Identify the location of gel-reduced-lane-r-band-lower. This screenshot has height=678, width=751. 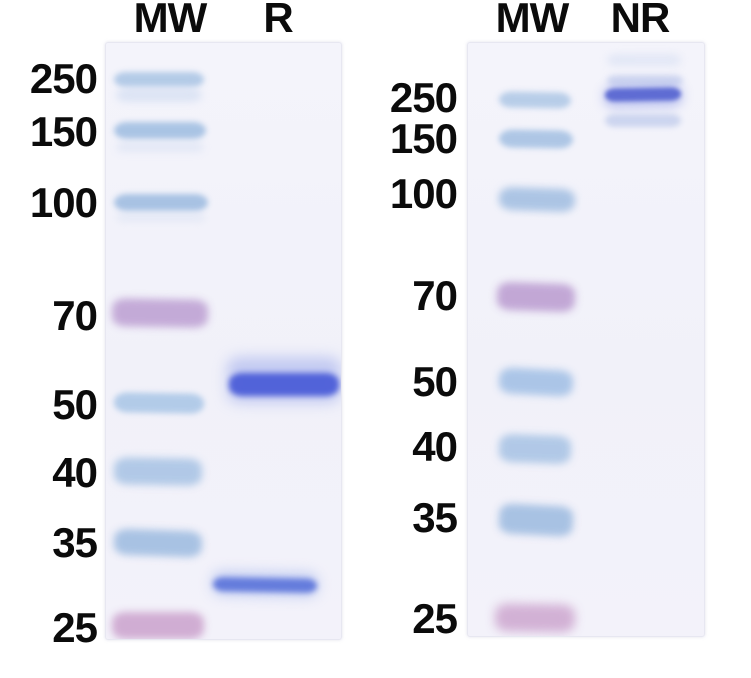
(265, 585).